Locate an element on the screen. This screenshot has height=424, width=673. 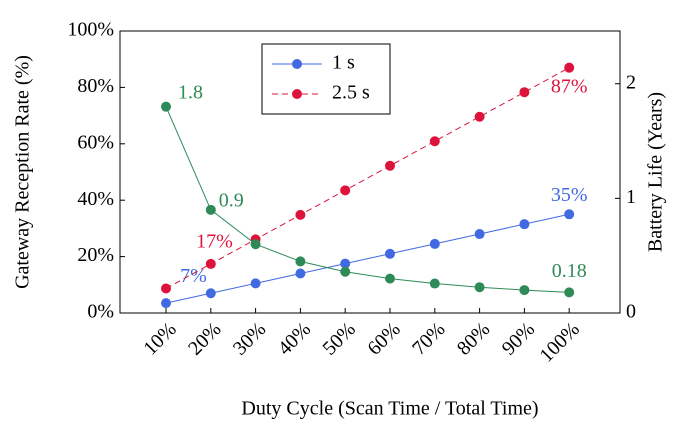
data-label: 7% is located at coordinates (193, 276).